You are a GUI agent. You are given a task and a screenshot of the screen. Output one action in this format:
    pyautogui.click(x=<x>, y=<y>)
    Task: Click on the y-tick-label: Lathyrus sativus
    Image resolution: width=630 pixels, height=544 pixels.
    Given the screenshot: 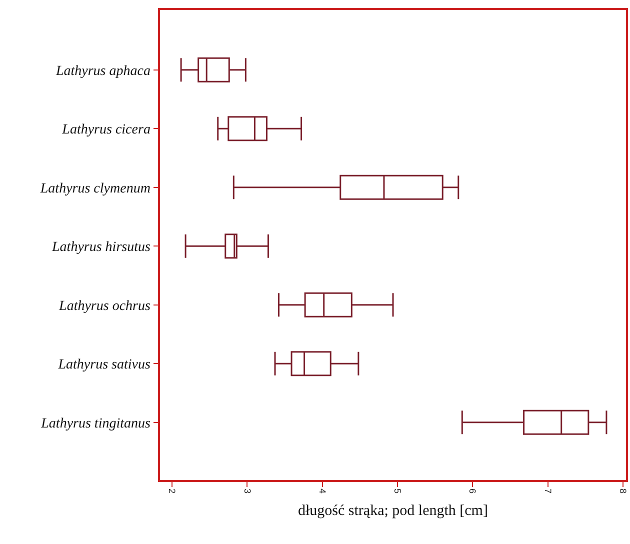 What is the action you would take?
    pyautogui.click(x=104, y=365)
    